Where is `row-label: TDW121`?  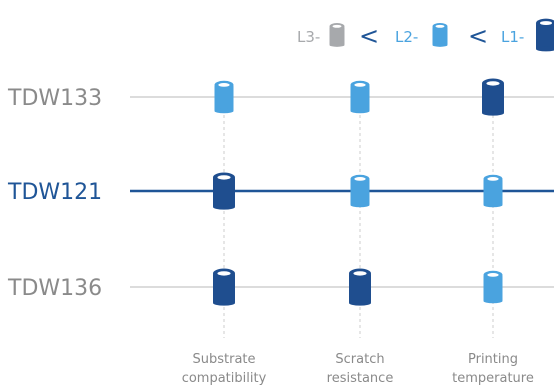 row-label: TDW121 is located at coordinates (54, 192).